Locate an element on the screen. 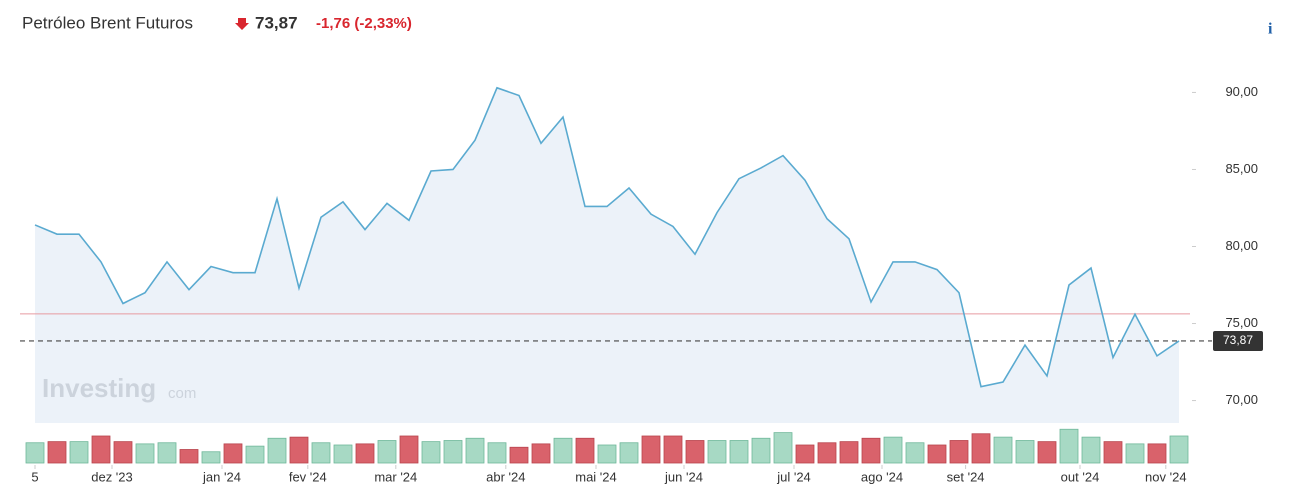 The width and height of the screenshot is (1290, 487). y-tick-label: 80,00 is located at coordinates (1241, 245).